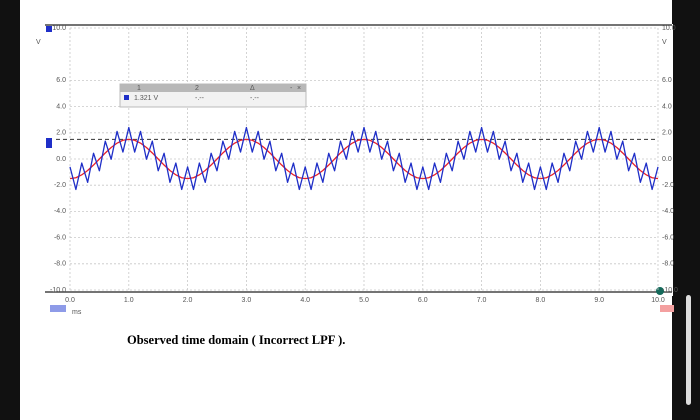  Describe the element at coordinates (129, 300) in the screenshot. I see `x-tick-label: 1.0` at that location.